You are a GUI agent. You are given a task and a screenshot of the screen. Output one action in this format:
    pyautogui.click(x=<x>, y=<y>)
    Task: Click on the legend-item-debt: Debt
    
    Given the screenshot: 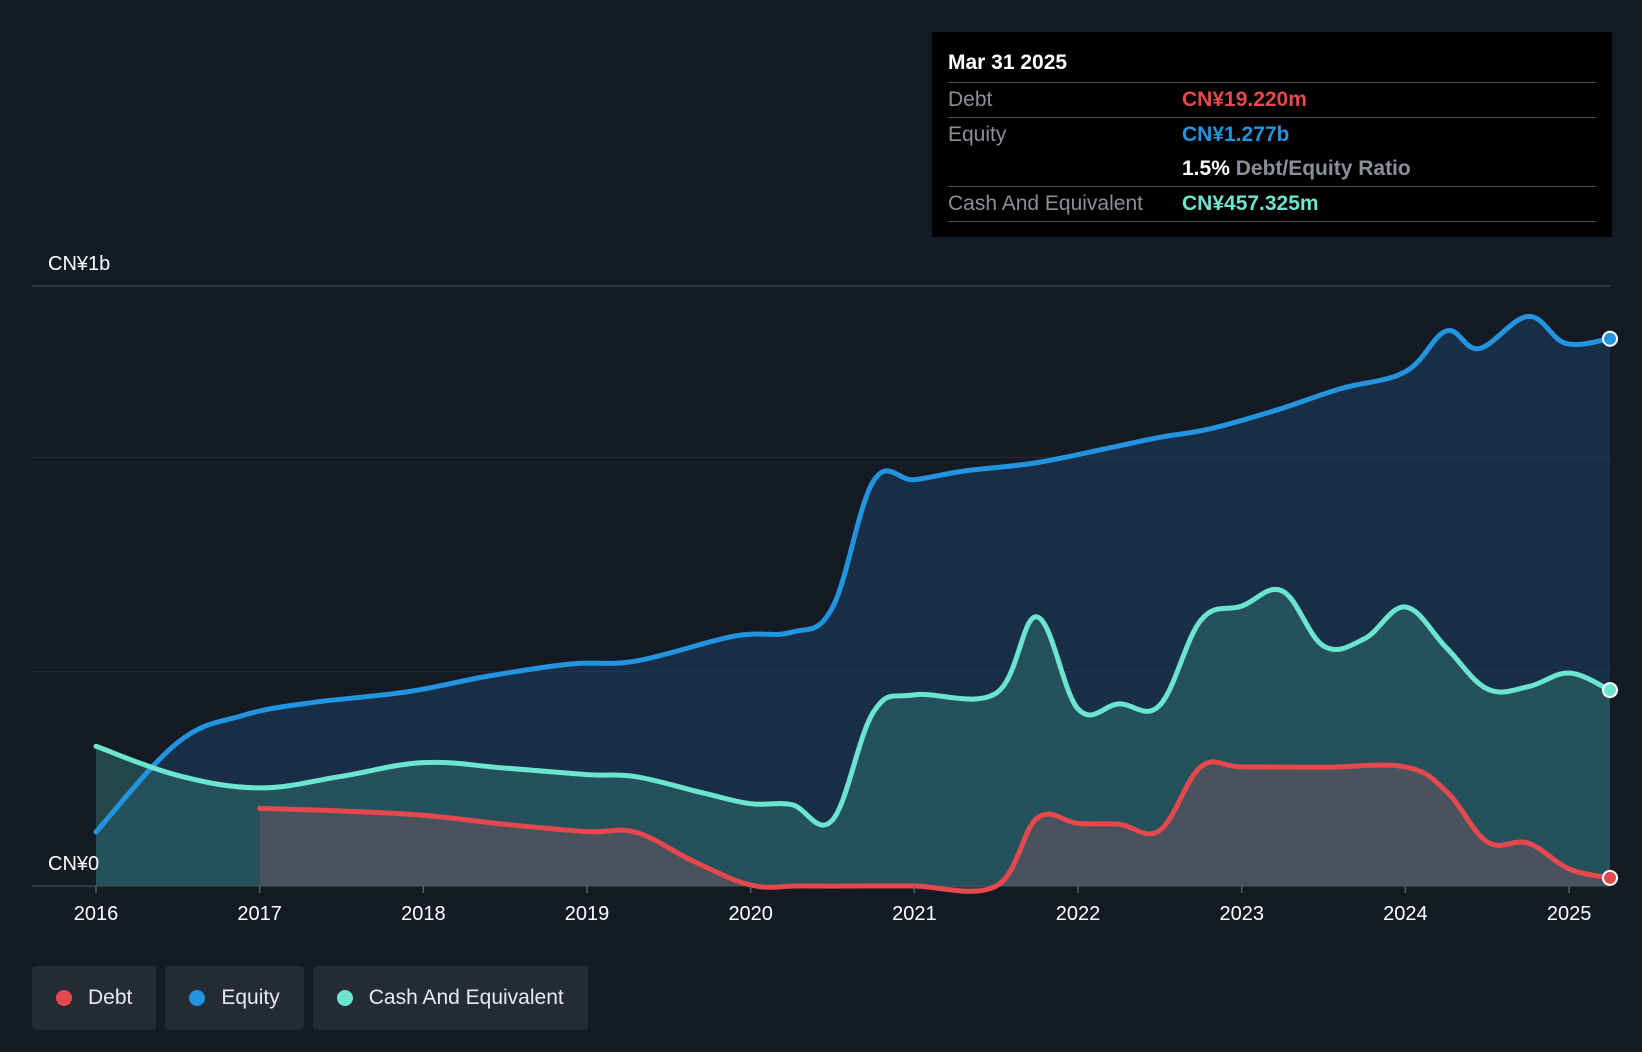 What is the action you would take?
    pyautogui.click(x=94, y=998)
    